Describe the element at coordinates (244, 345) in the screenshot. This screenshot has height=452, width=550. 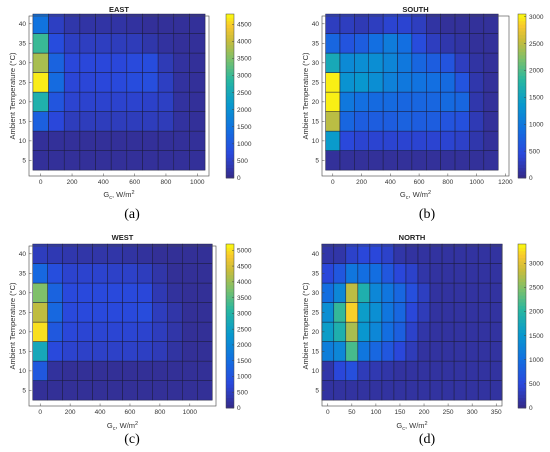
I see `colorbar-tick-label: 2000` at that location.